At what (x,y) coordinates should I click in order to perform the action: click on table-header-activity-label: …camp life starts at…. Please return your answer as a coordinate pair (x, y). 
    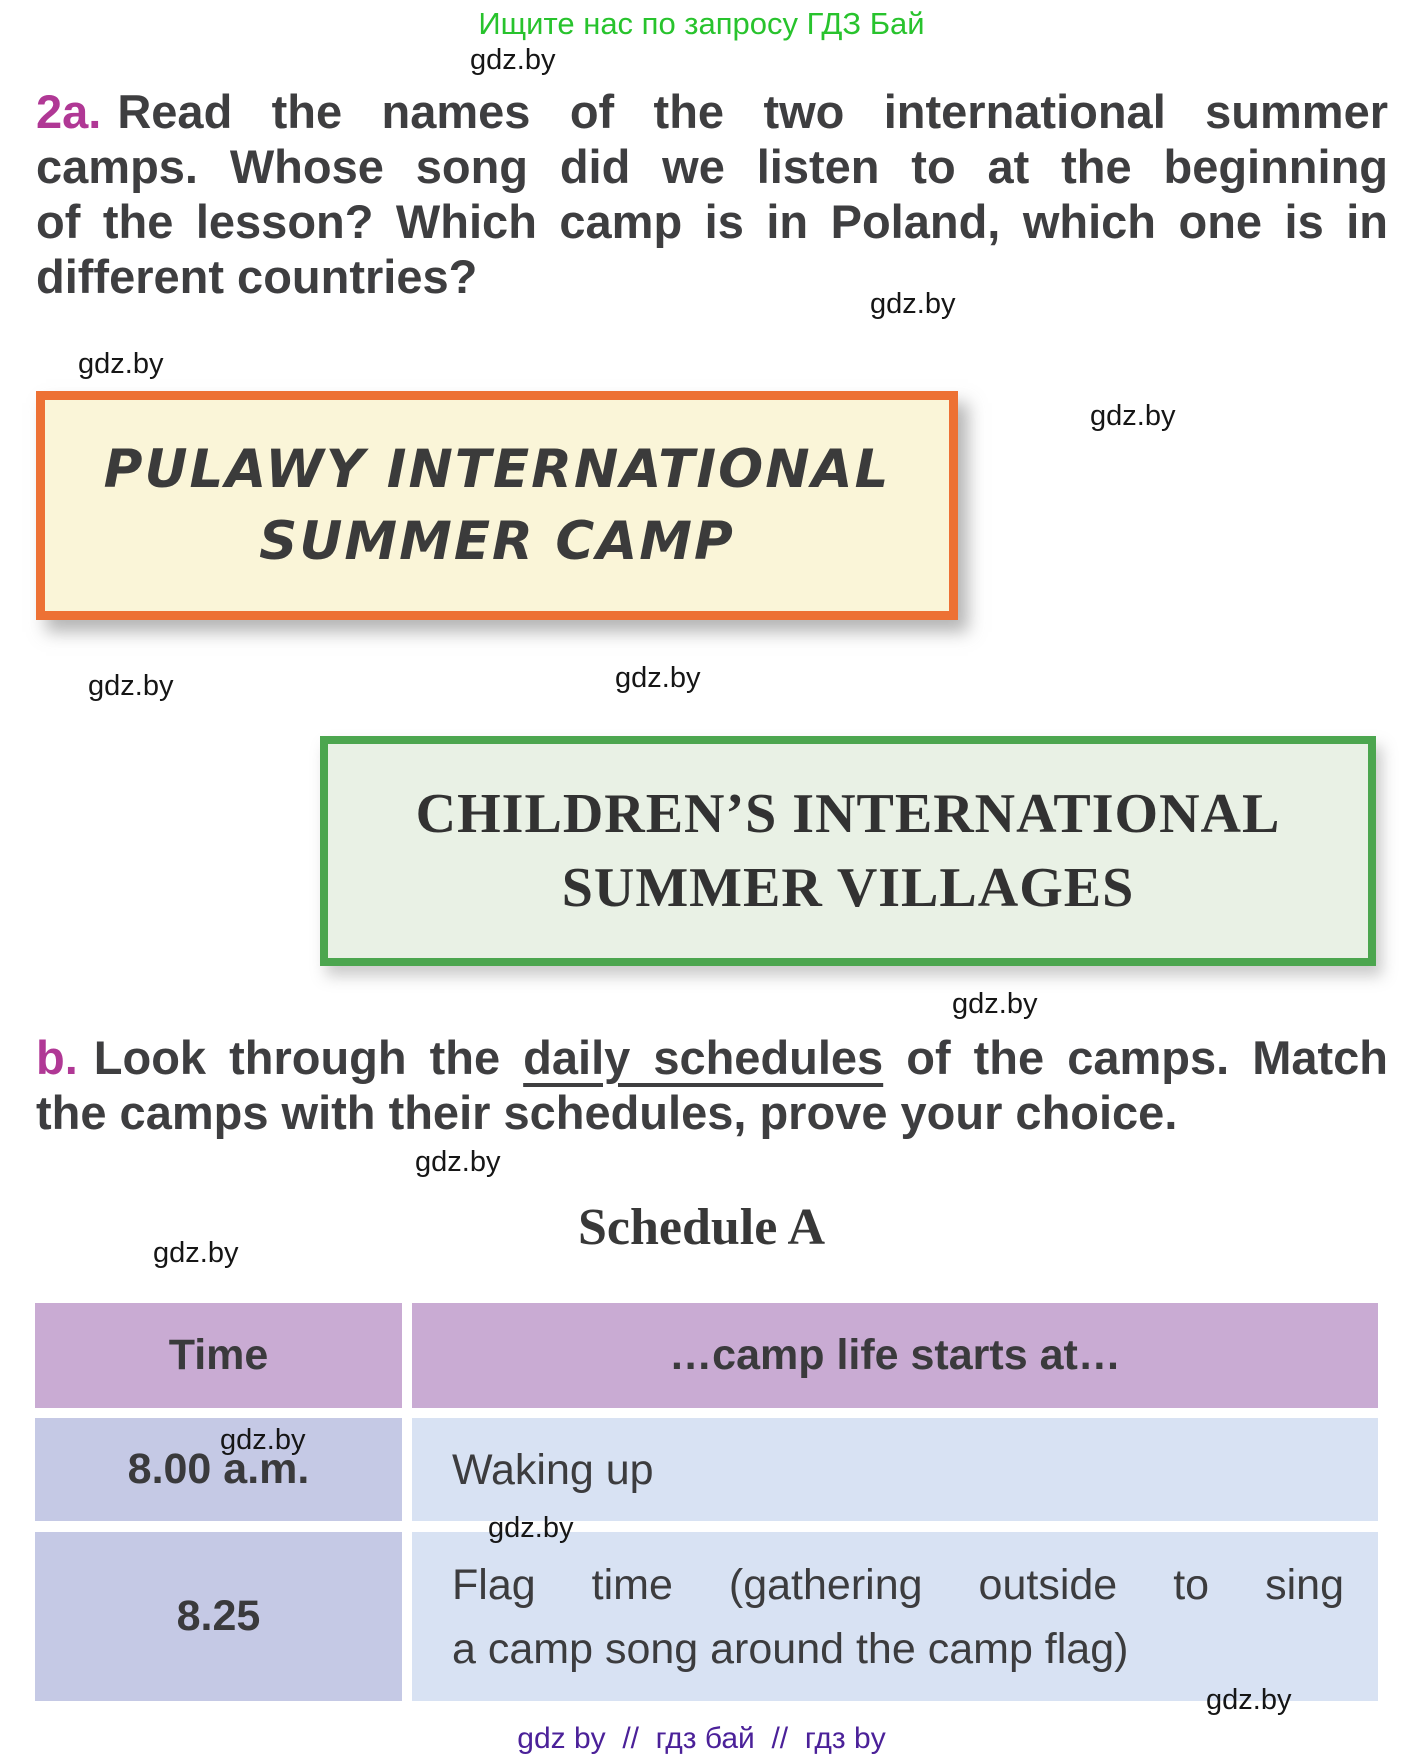
    Looking at the image, I should click on (895, 1355).